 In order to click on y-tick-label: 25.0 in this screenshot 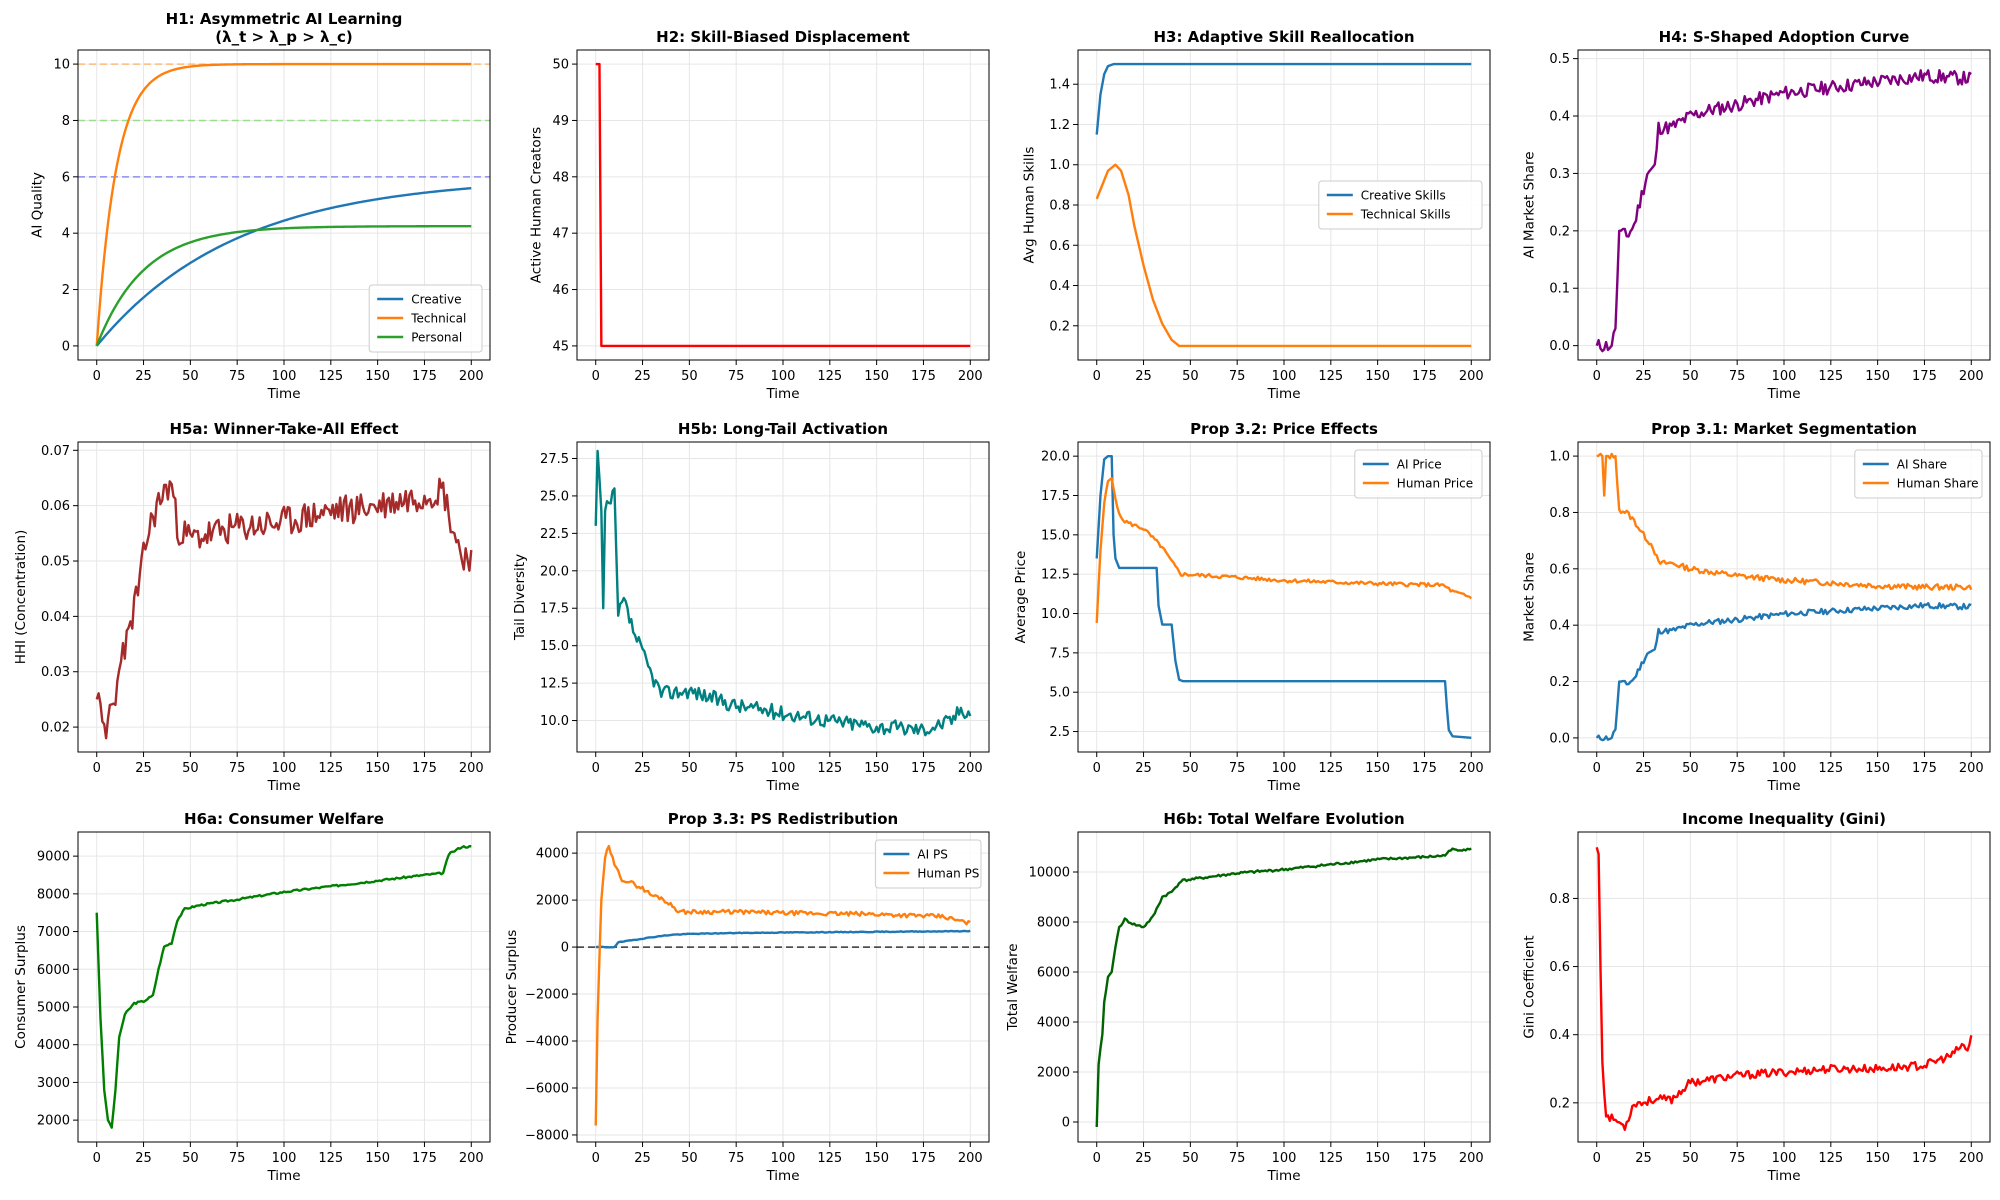, I will do `click(554, 496)`.